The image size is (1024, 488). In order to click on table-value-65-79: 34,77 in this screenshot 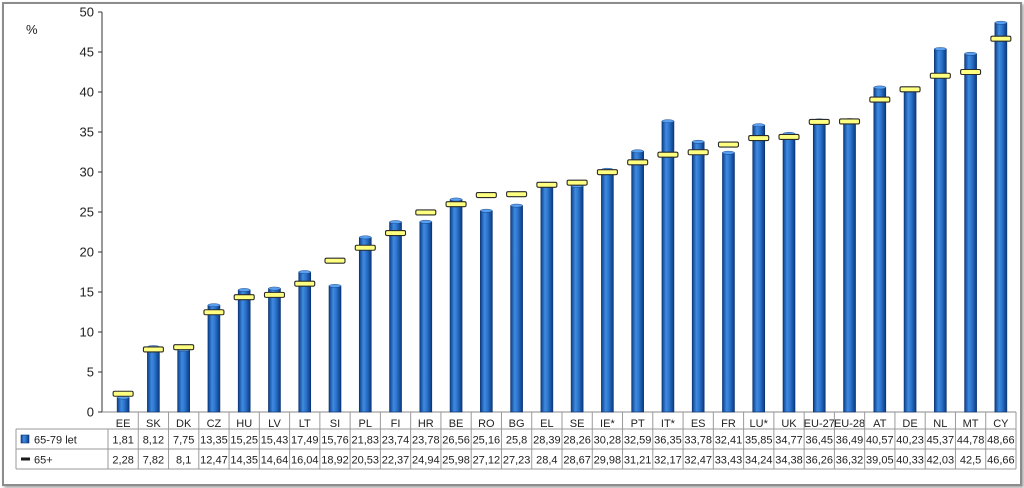, I will do `click(789, 441)`.